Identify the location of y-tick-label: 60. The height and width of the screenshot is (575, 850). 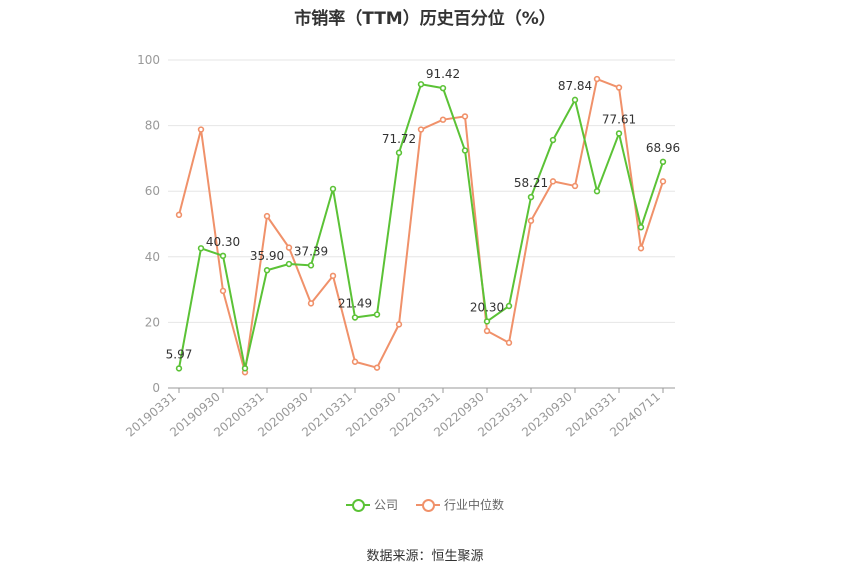
(152, 191).